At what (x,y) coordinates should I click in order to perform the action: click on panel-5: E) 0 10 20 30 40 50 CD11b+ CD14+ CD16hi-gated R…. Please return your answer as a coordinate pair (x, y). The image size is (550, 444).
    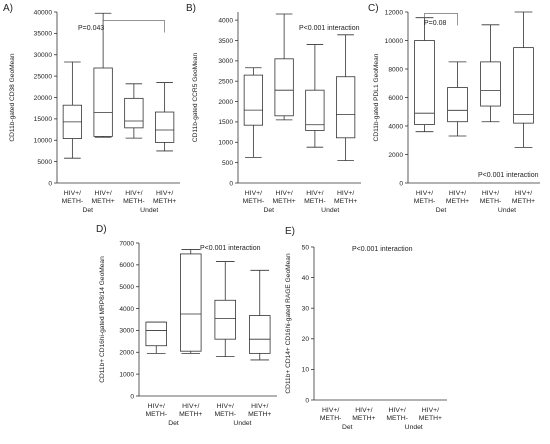
    Looking at the image, I should click on (366, 328).